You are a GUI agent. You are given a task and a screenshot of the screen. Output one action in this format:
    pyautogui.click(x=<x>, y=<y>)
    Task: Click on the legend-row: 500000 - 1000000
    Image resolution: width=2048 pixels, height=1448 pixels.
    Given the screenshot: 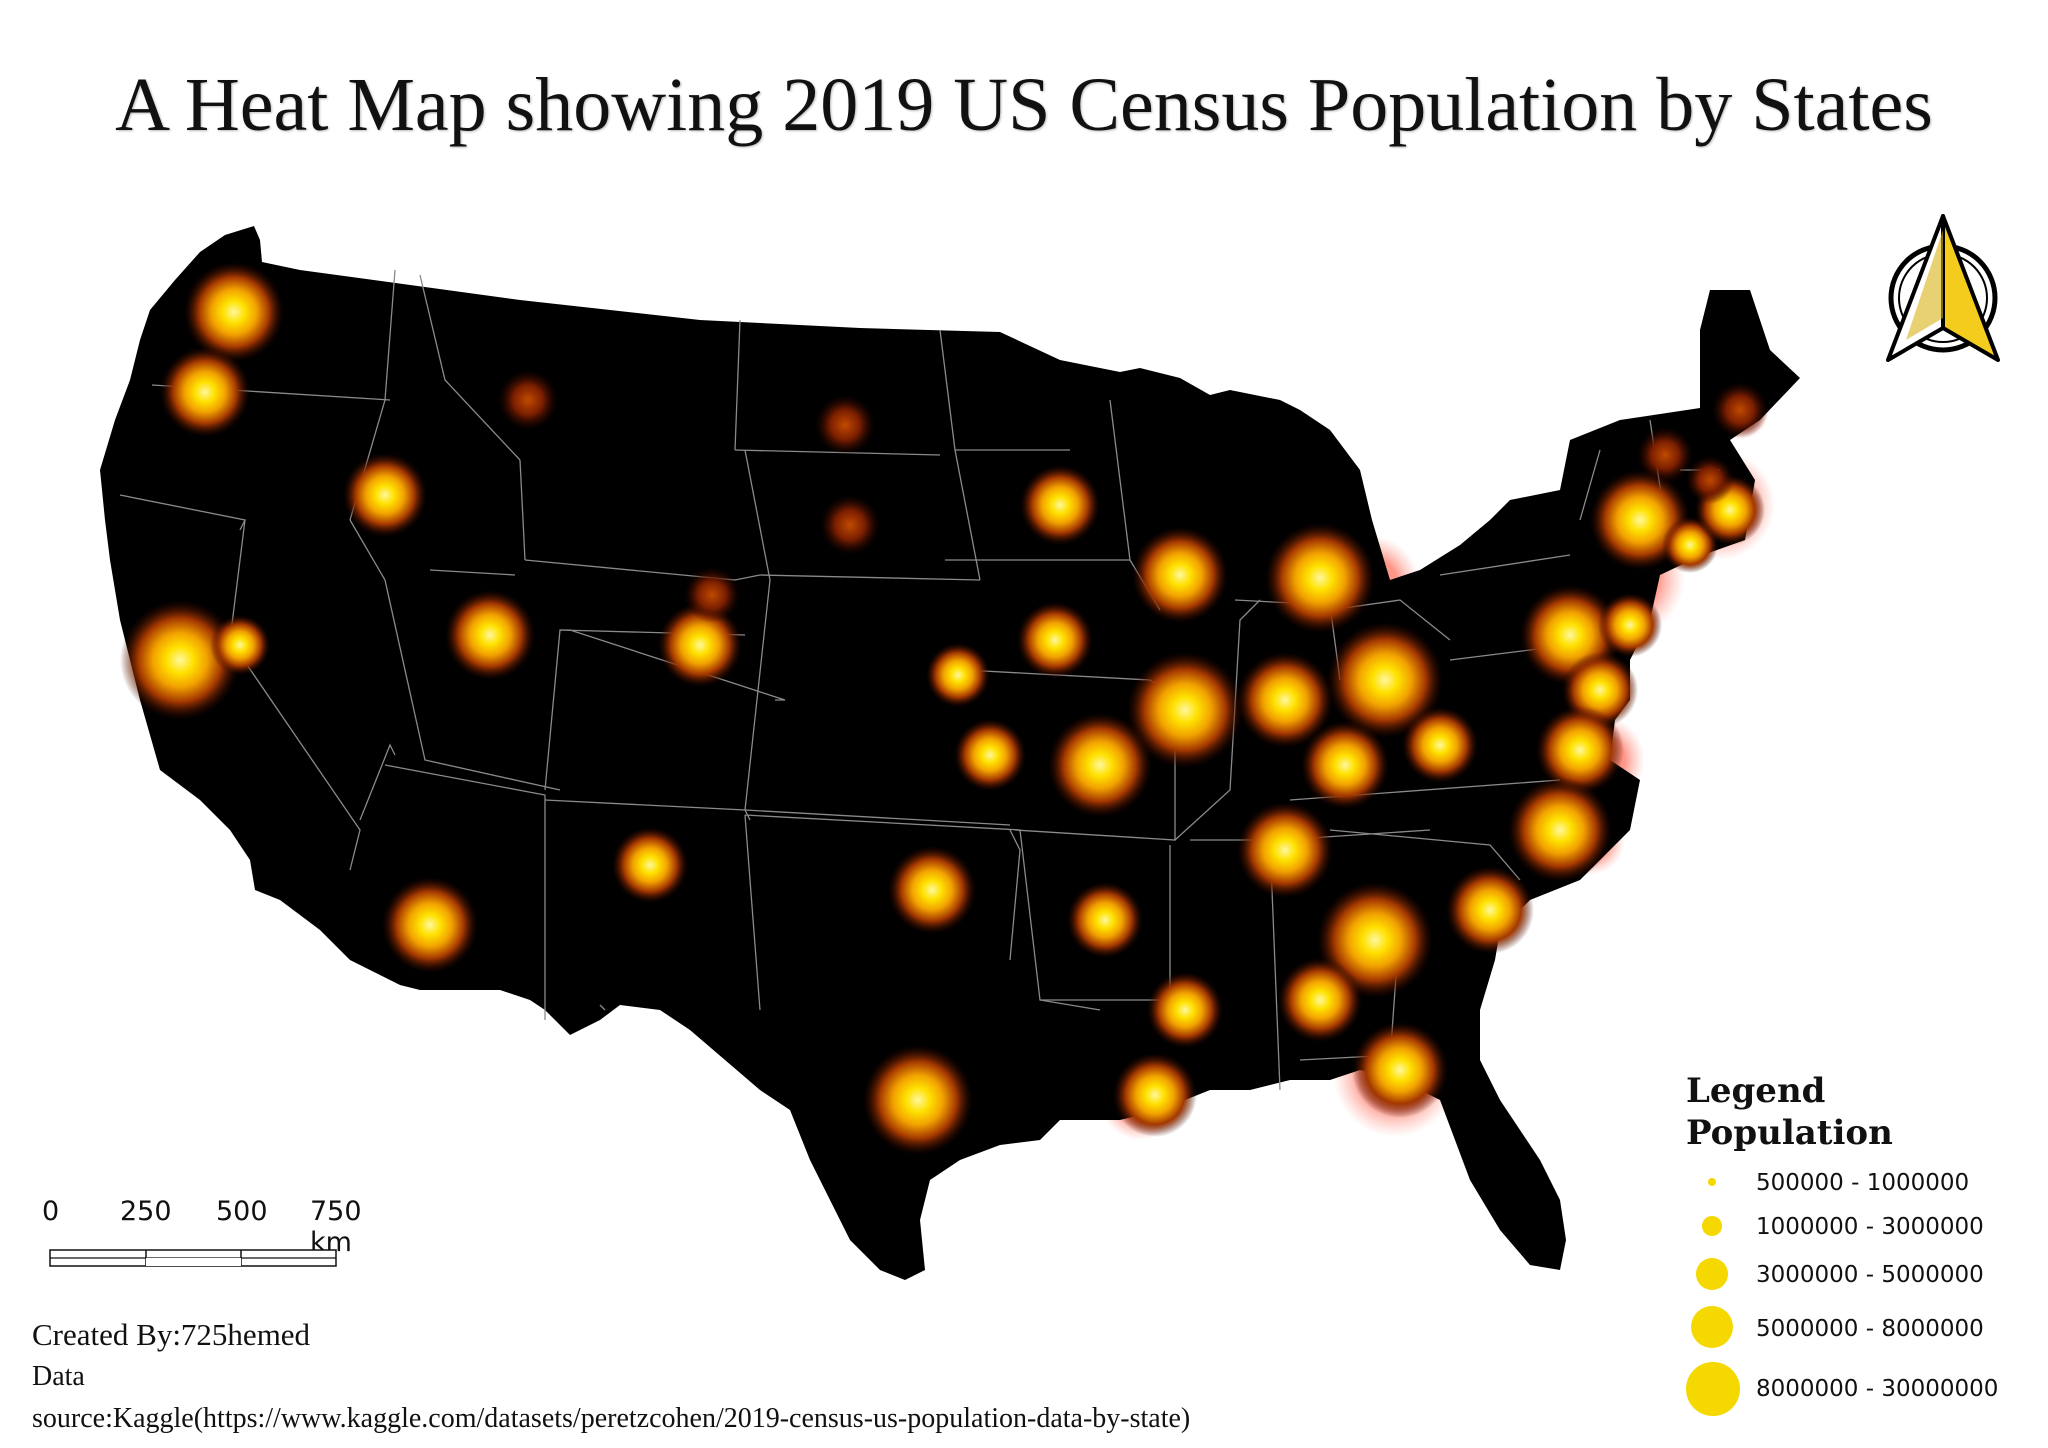 What is the action you would take?
    pyautogui.click(x=1856, y=1195)
    